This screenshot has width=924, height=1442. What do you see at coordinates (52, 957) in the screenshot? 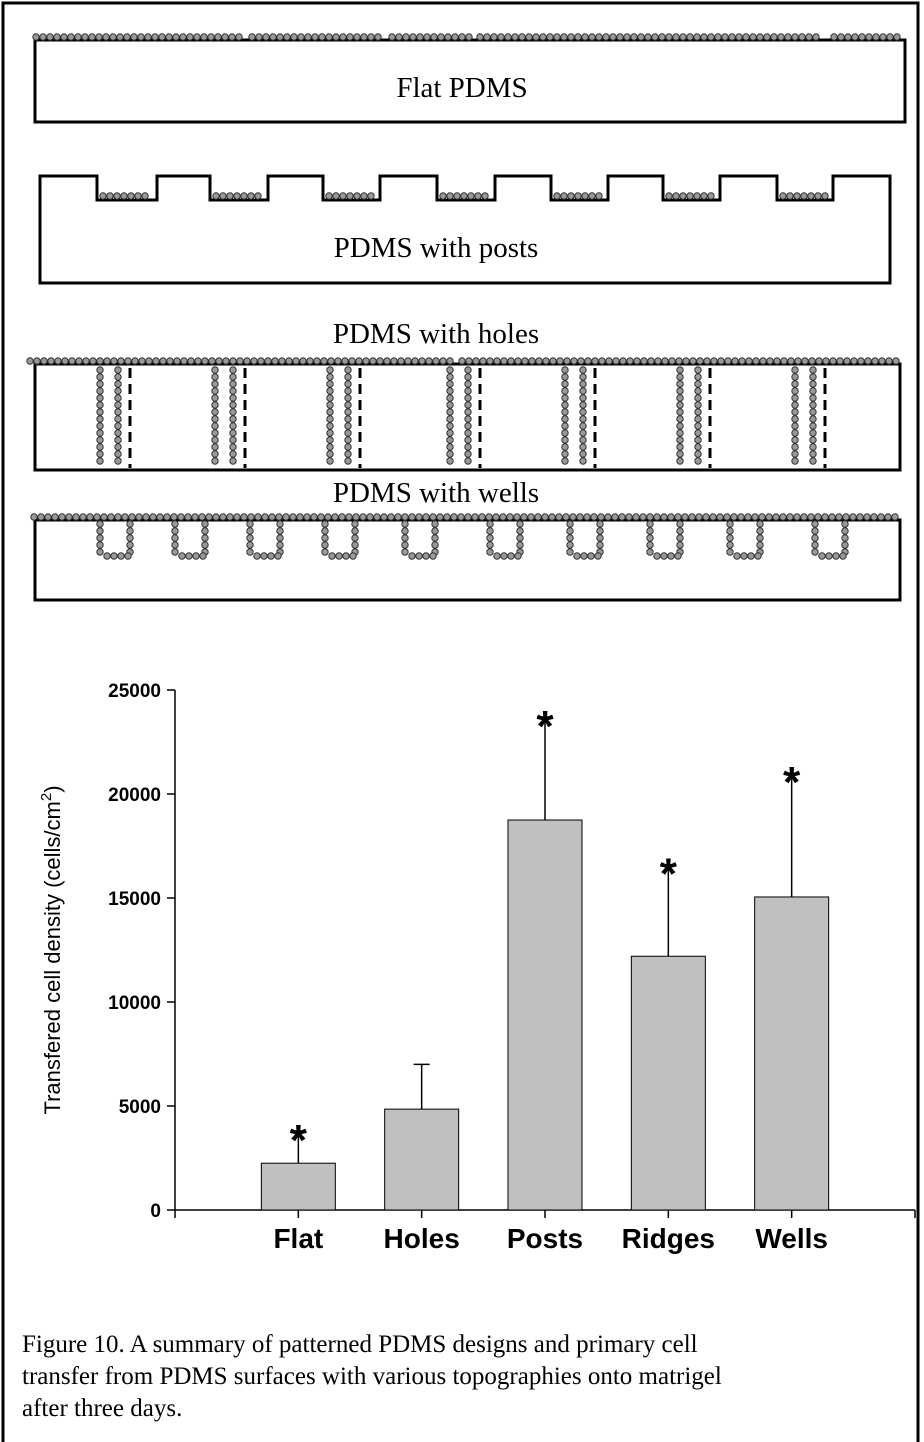
I see `y-axis-label-text: Transfered cell density (cells/cm` at bounding box center [52, 957].